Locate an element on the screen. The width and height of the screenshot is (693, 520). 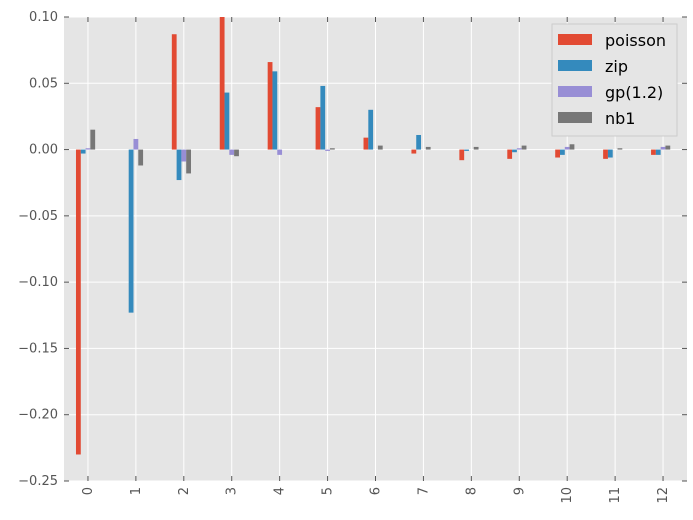
legend-label-poisson: poisson is located at coordinates (635, 40).